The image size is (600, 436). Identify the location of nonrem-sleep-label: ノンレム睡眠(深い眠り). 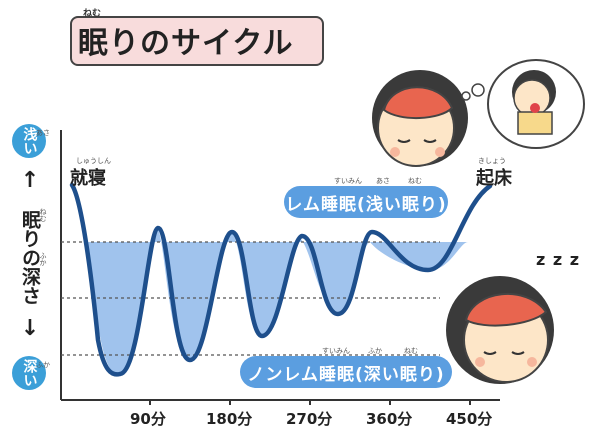
(346, 372).